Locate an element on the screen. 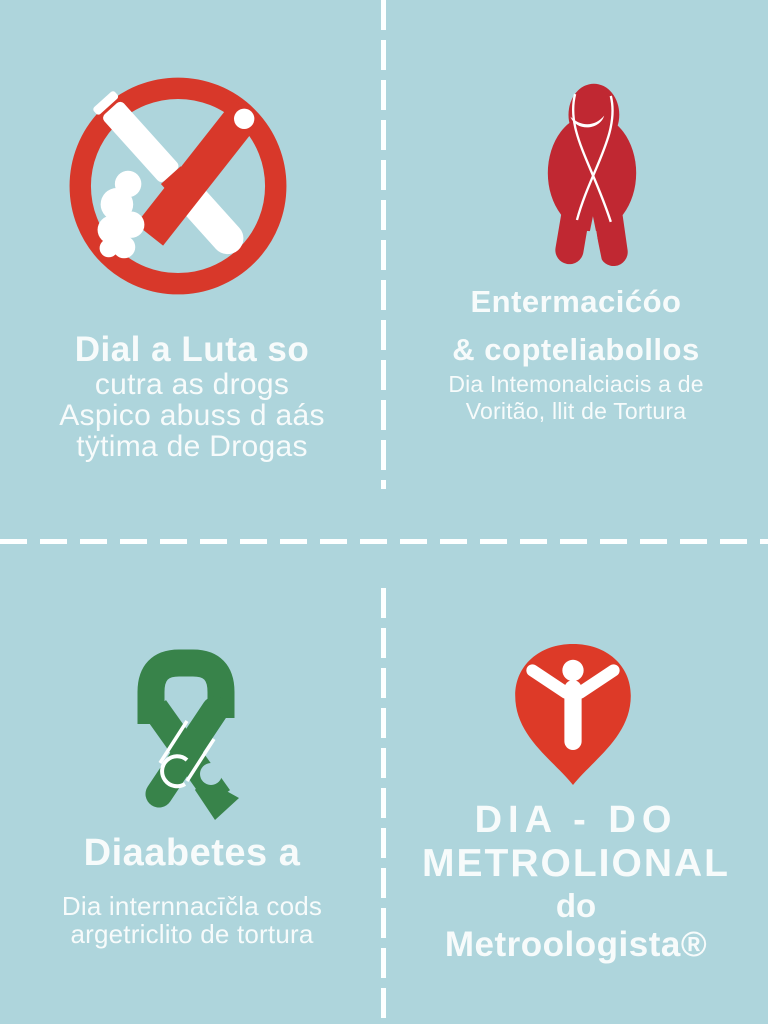  ribbon-leg-gap is located at coordinates (593, 241).